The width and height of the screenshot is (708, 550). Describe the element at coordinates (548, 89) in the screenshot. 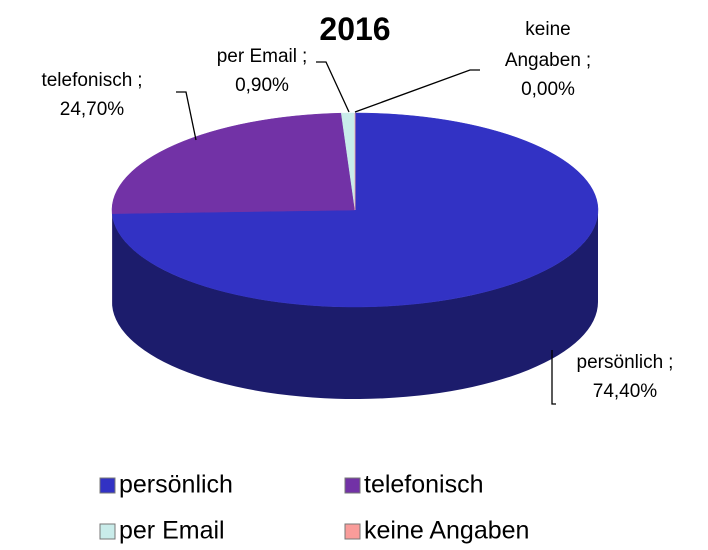

I see `label-value: 0,00%` at that location.